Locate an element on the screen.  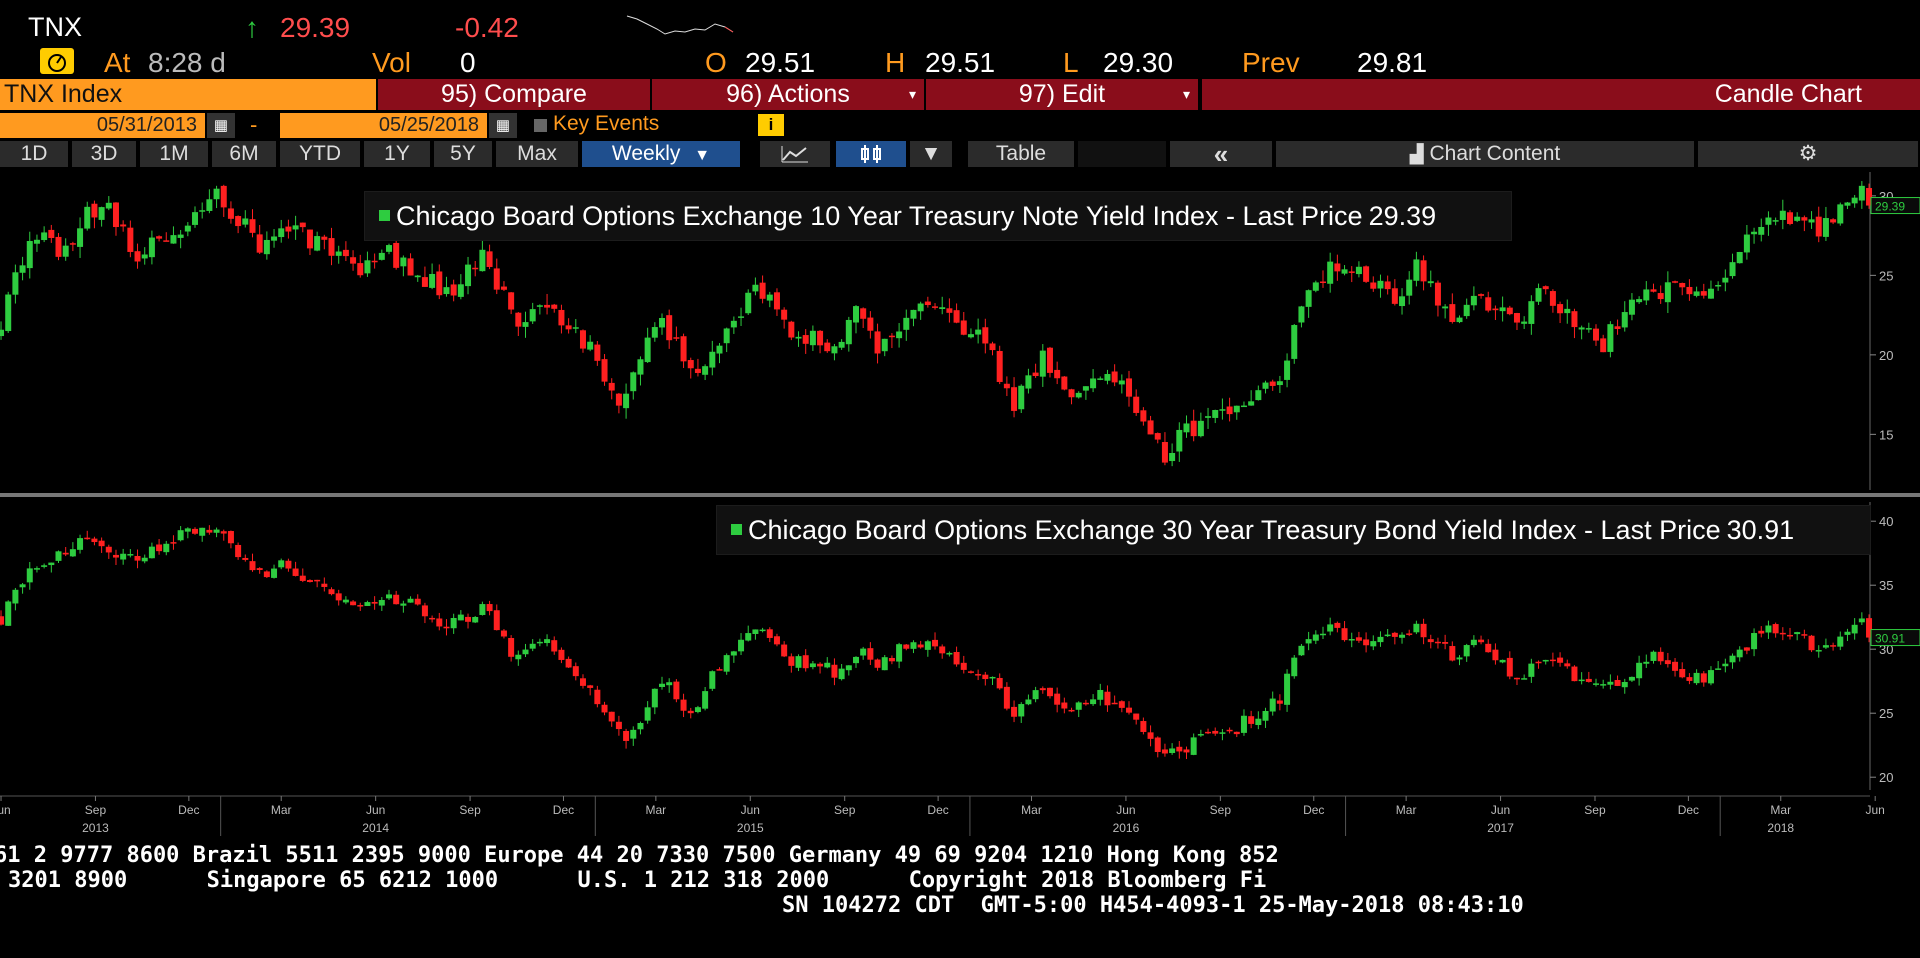
line-chart-icon is located at coordinates (796, 154).